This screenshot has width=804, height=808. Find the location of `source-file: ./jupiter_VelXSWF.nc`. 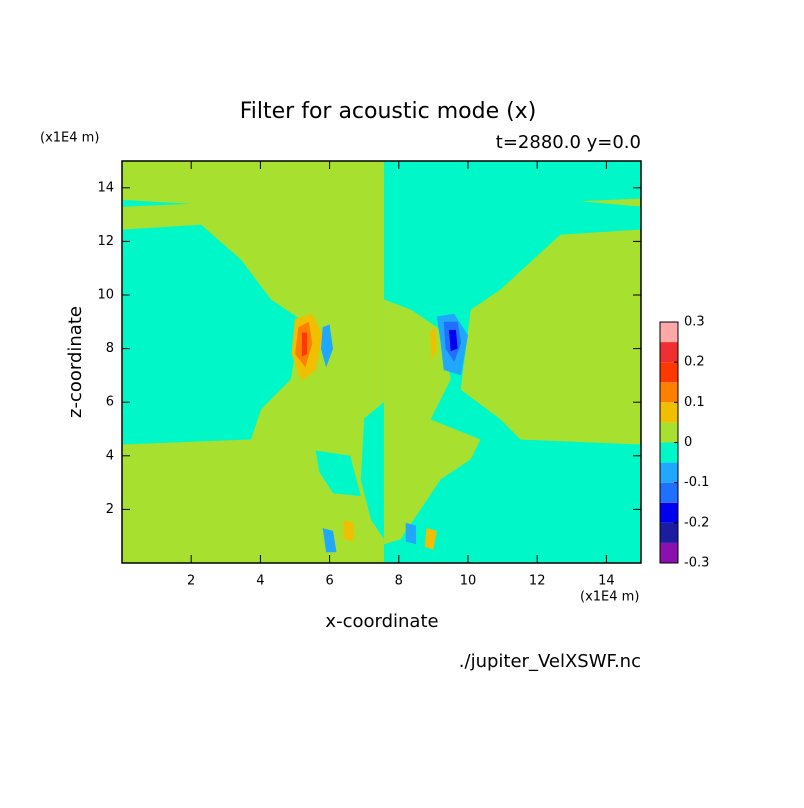

source-file: ./jupiter_VelXSWF.nc is located at coordinates (550, 661).